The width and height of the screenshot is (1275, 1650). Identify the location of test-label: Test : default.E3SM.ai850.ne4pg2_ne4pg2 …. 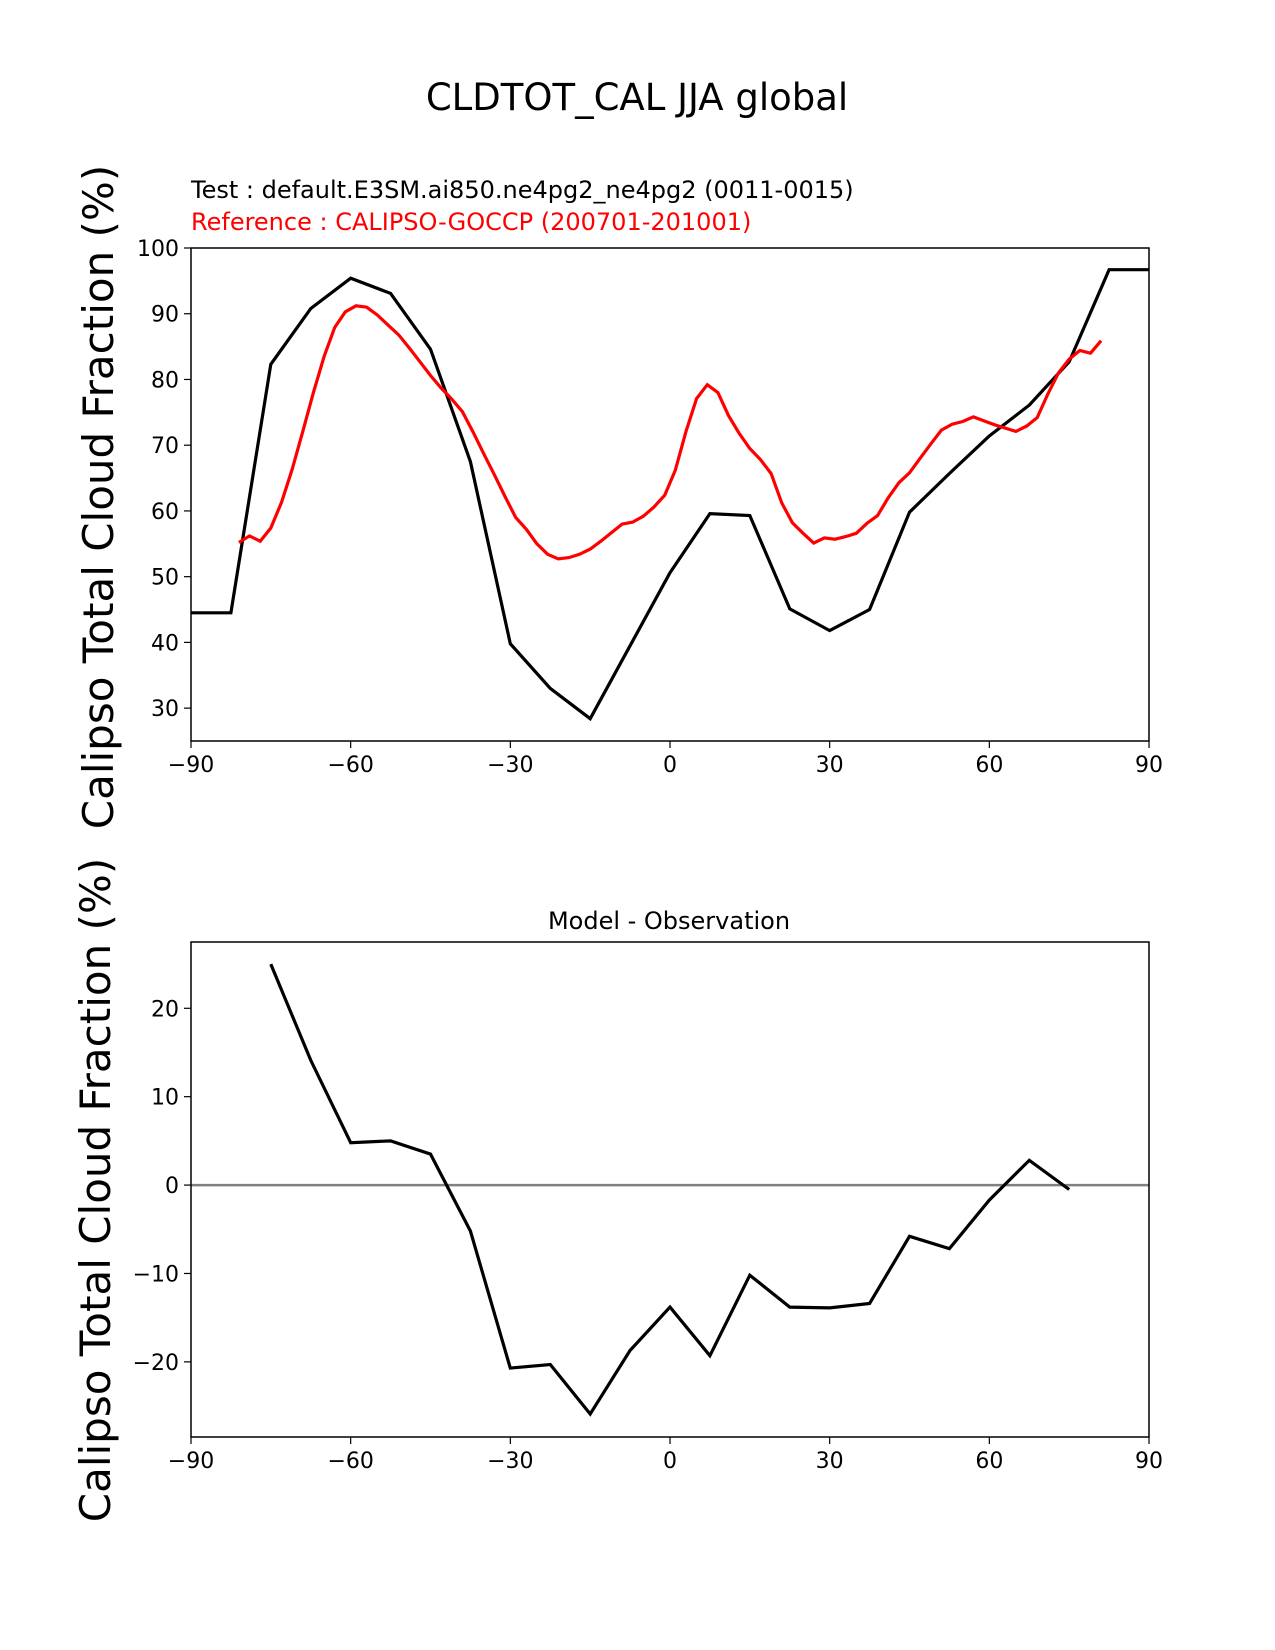
(522, 190).